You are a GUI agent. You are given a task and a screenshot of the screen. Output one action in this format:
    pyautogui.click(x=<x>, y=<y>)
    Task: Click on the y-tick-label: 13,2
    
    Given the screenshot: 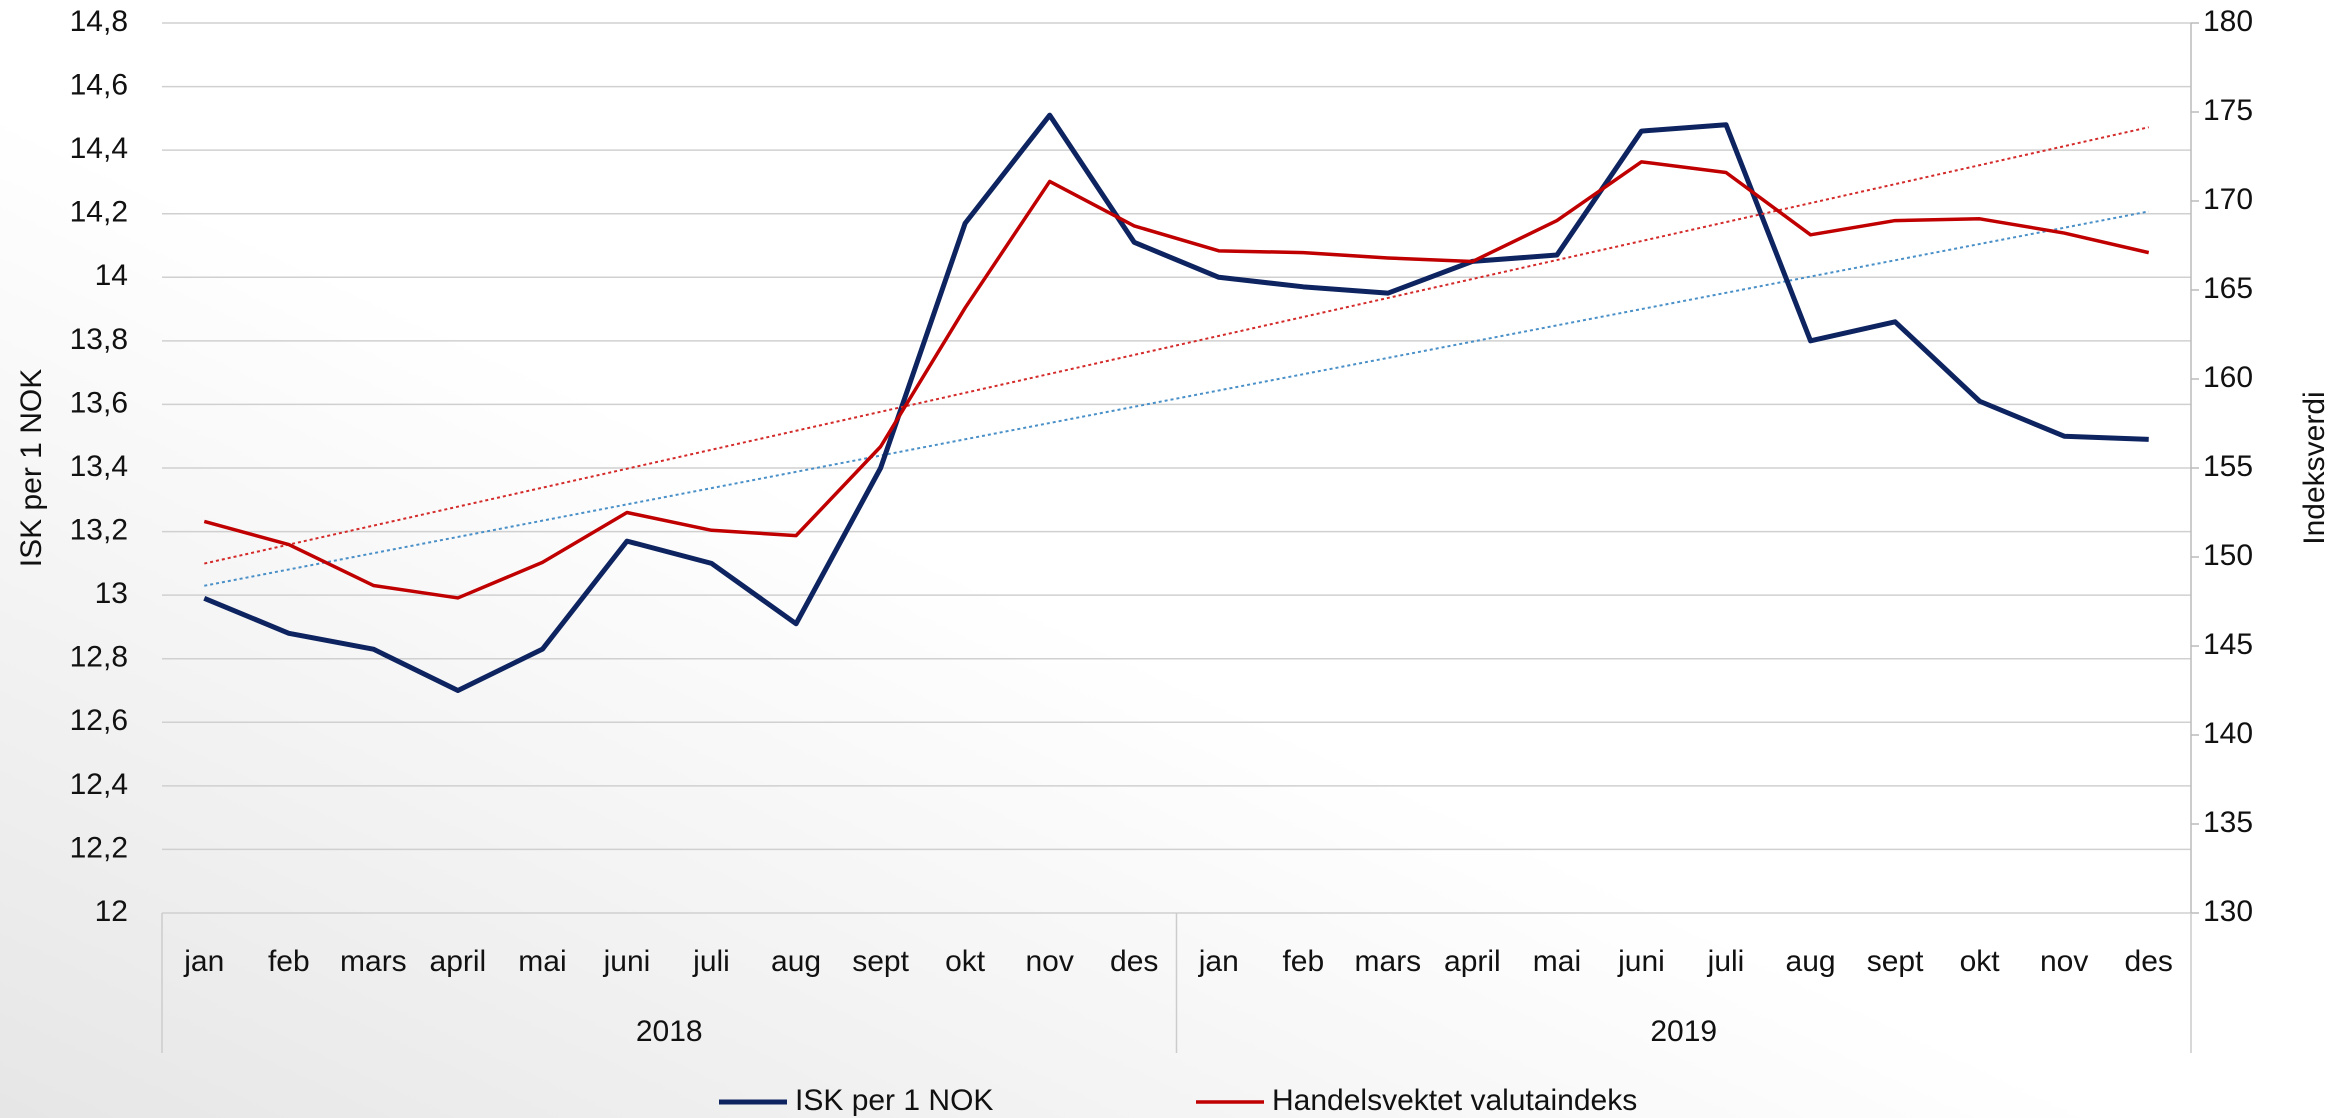 What is the action you would take?
    pyautogui.click(x=99, y=529)
    